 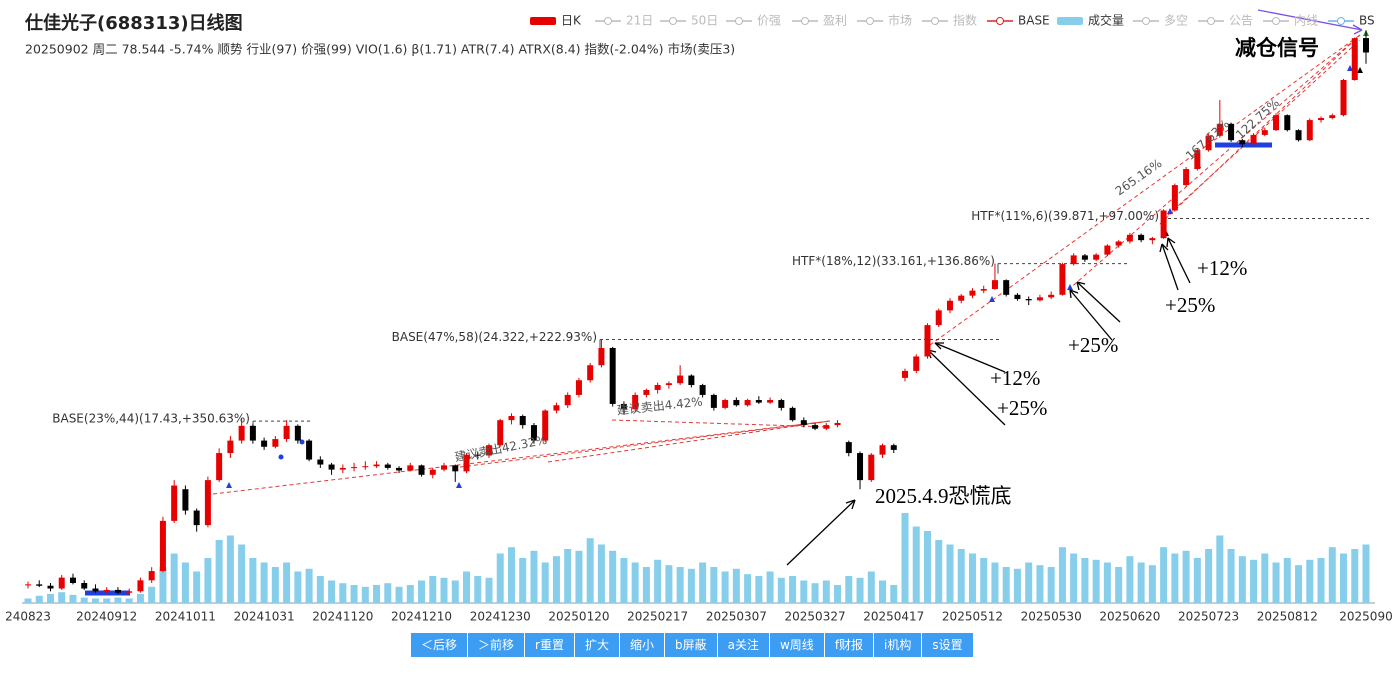 I want to click on legend-item: 市场, so click(x=884, y=20).